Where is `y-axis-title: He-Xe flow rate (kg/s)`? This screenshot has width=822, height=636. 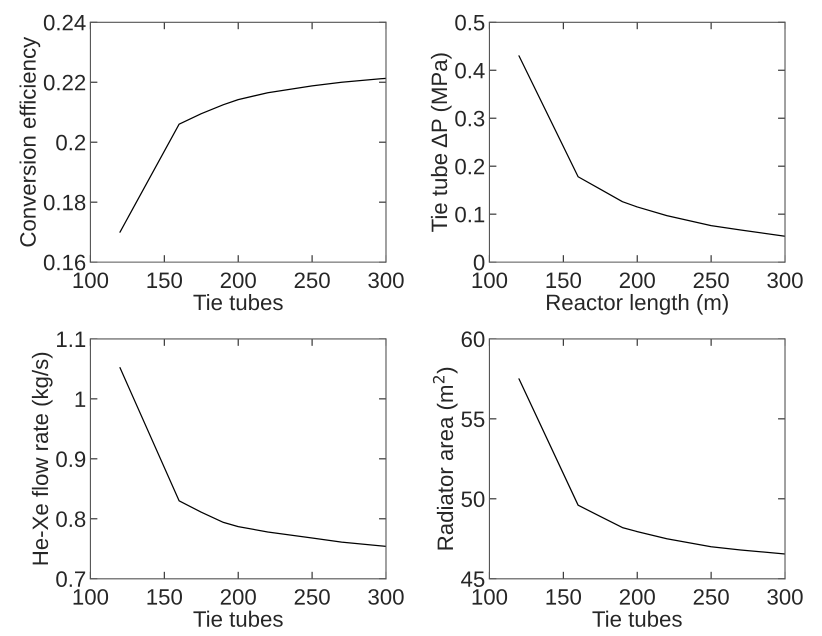 y-axis-title: He-Xe flow rate (kg/s) is located at coordinates (42, 458).